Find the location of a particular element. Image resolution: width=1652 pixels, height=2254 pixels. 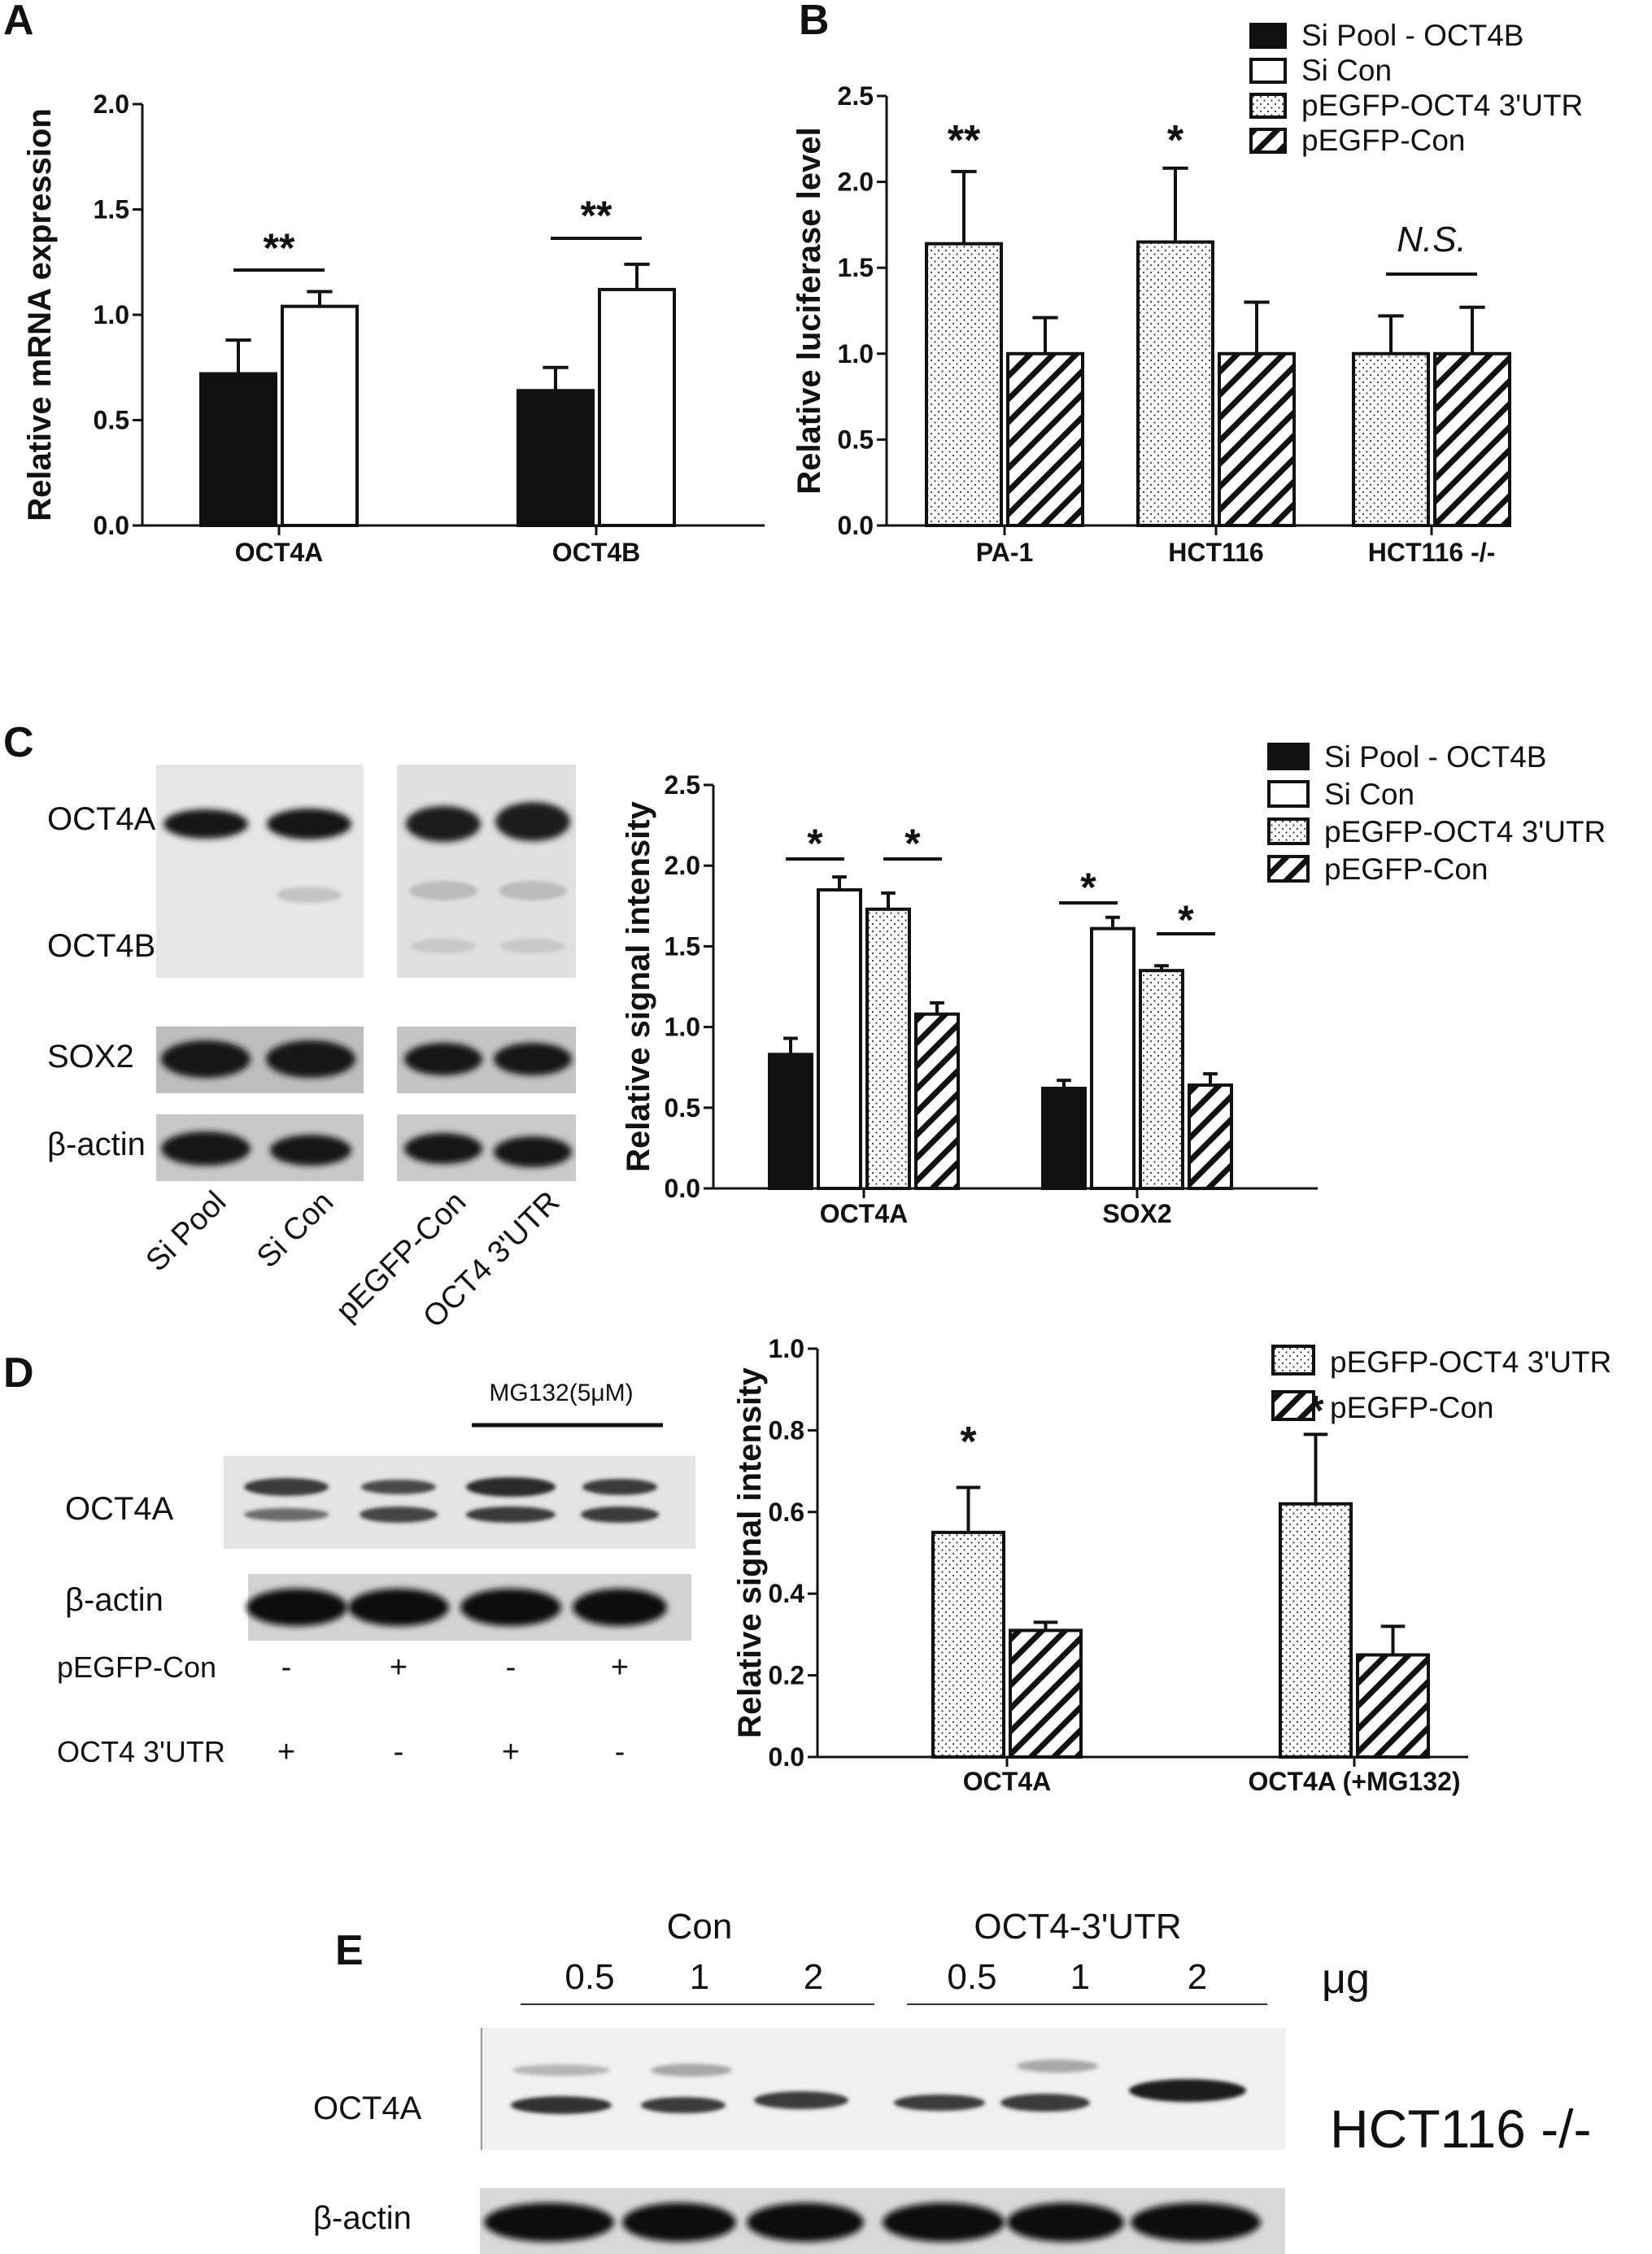

blot-c-membrane-top-left is located at coordinates (260, 871).